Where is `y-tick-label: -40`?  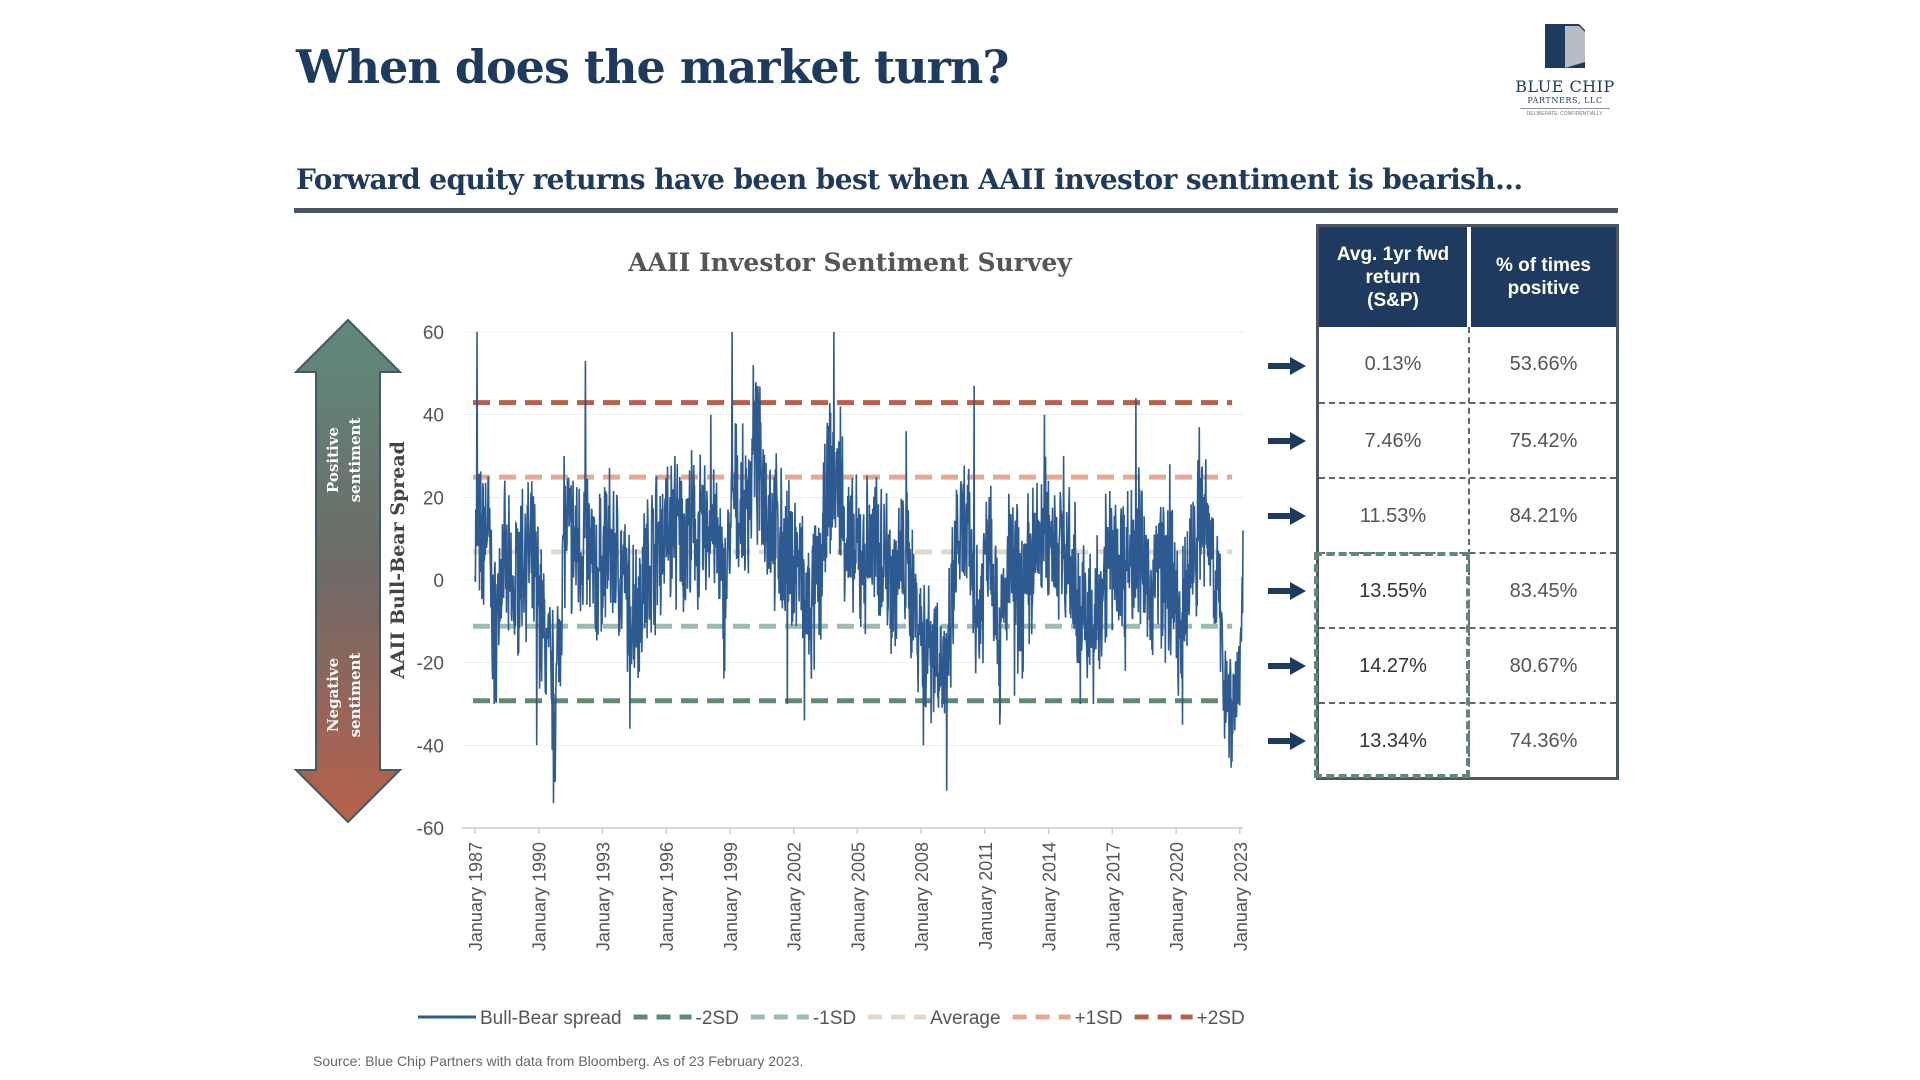 y-tick-label: -40 is located at coordinates (430, 746).